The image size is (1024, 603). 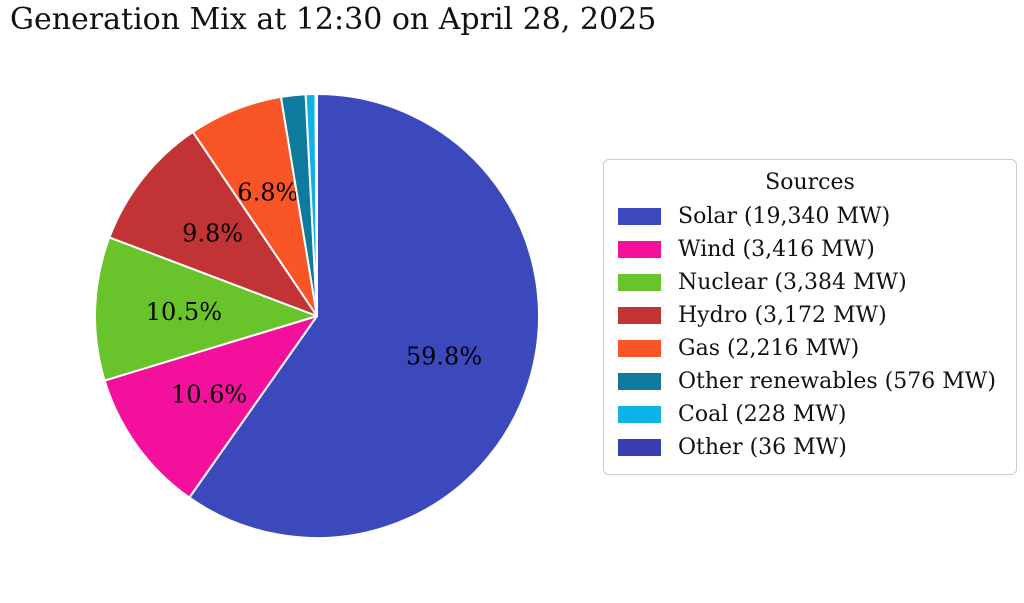 What do you see at coordinates (762, 414) in the screenshot?
I see `legend-item-label: Coal (228 MW)` at bounding box center [762, 414].